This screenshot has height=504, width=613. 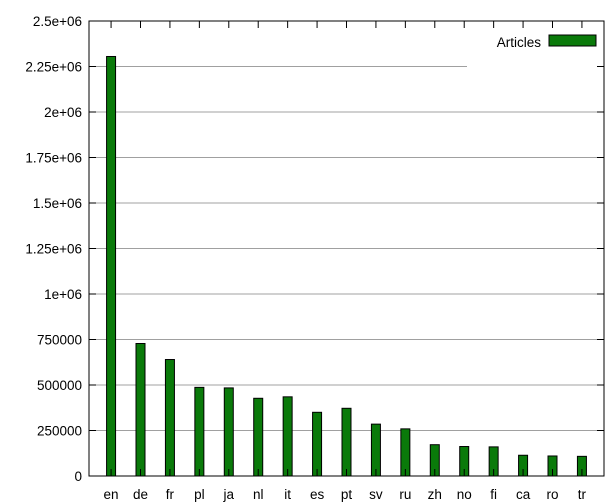 I want to click on x-tick-label: fi, so click(x=493, y=494).